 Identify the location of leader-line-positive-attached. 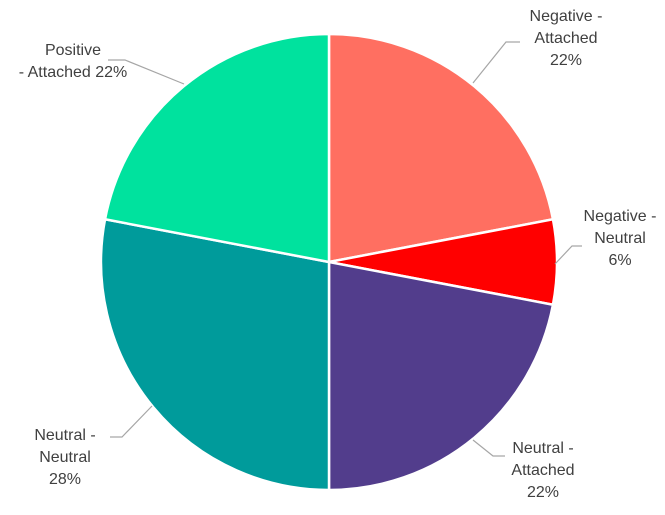
(146, 72).